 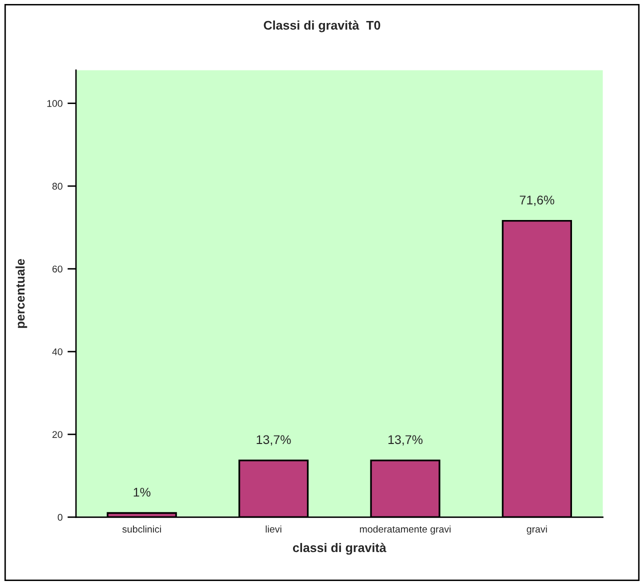 I want to click on y-tick-label: 60, so click(x=57, y=269).